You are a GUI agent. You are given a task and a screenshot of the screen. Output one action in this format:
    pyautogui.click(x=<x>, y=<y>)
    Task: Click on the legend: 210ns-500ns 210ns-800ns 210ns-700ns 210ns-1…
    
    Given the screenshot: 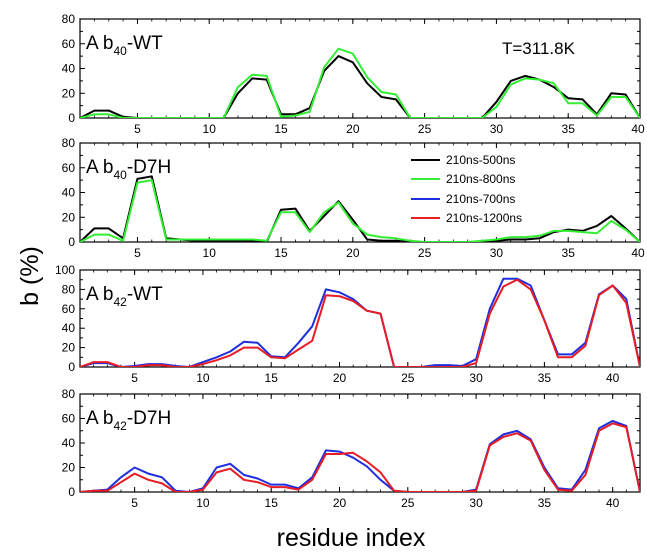 What is the action you would take?
    pyautogui.click(x=466, y=189)
    